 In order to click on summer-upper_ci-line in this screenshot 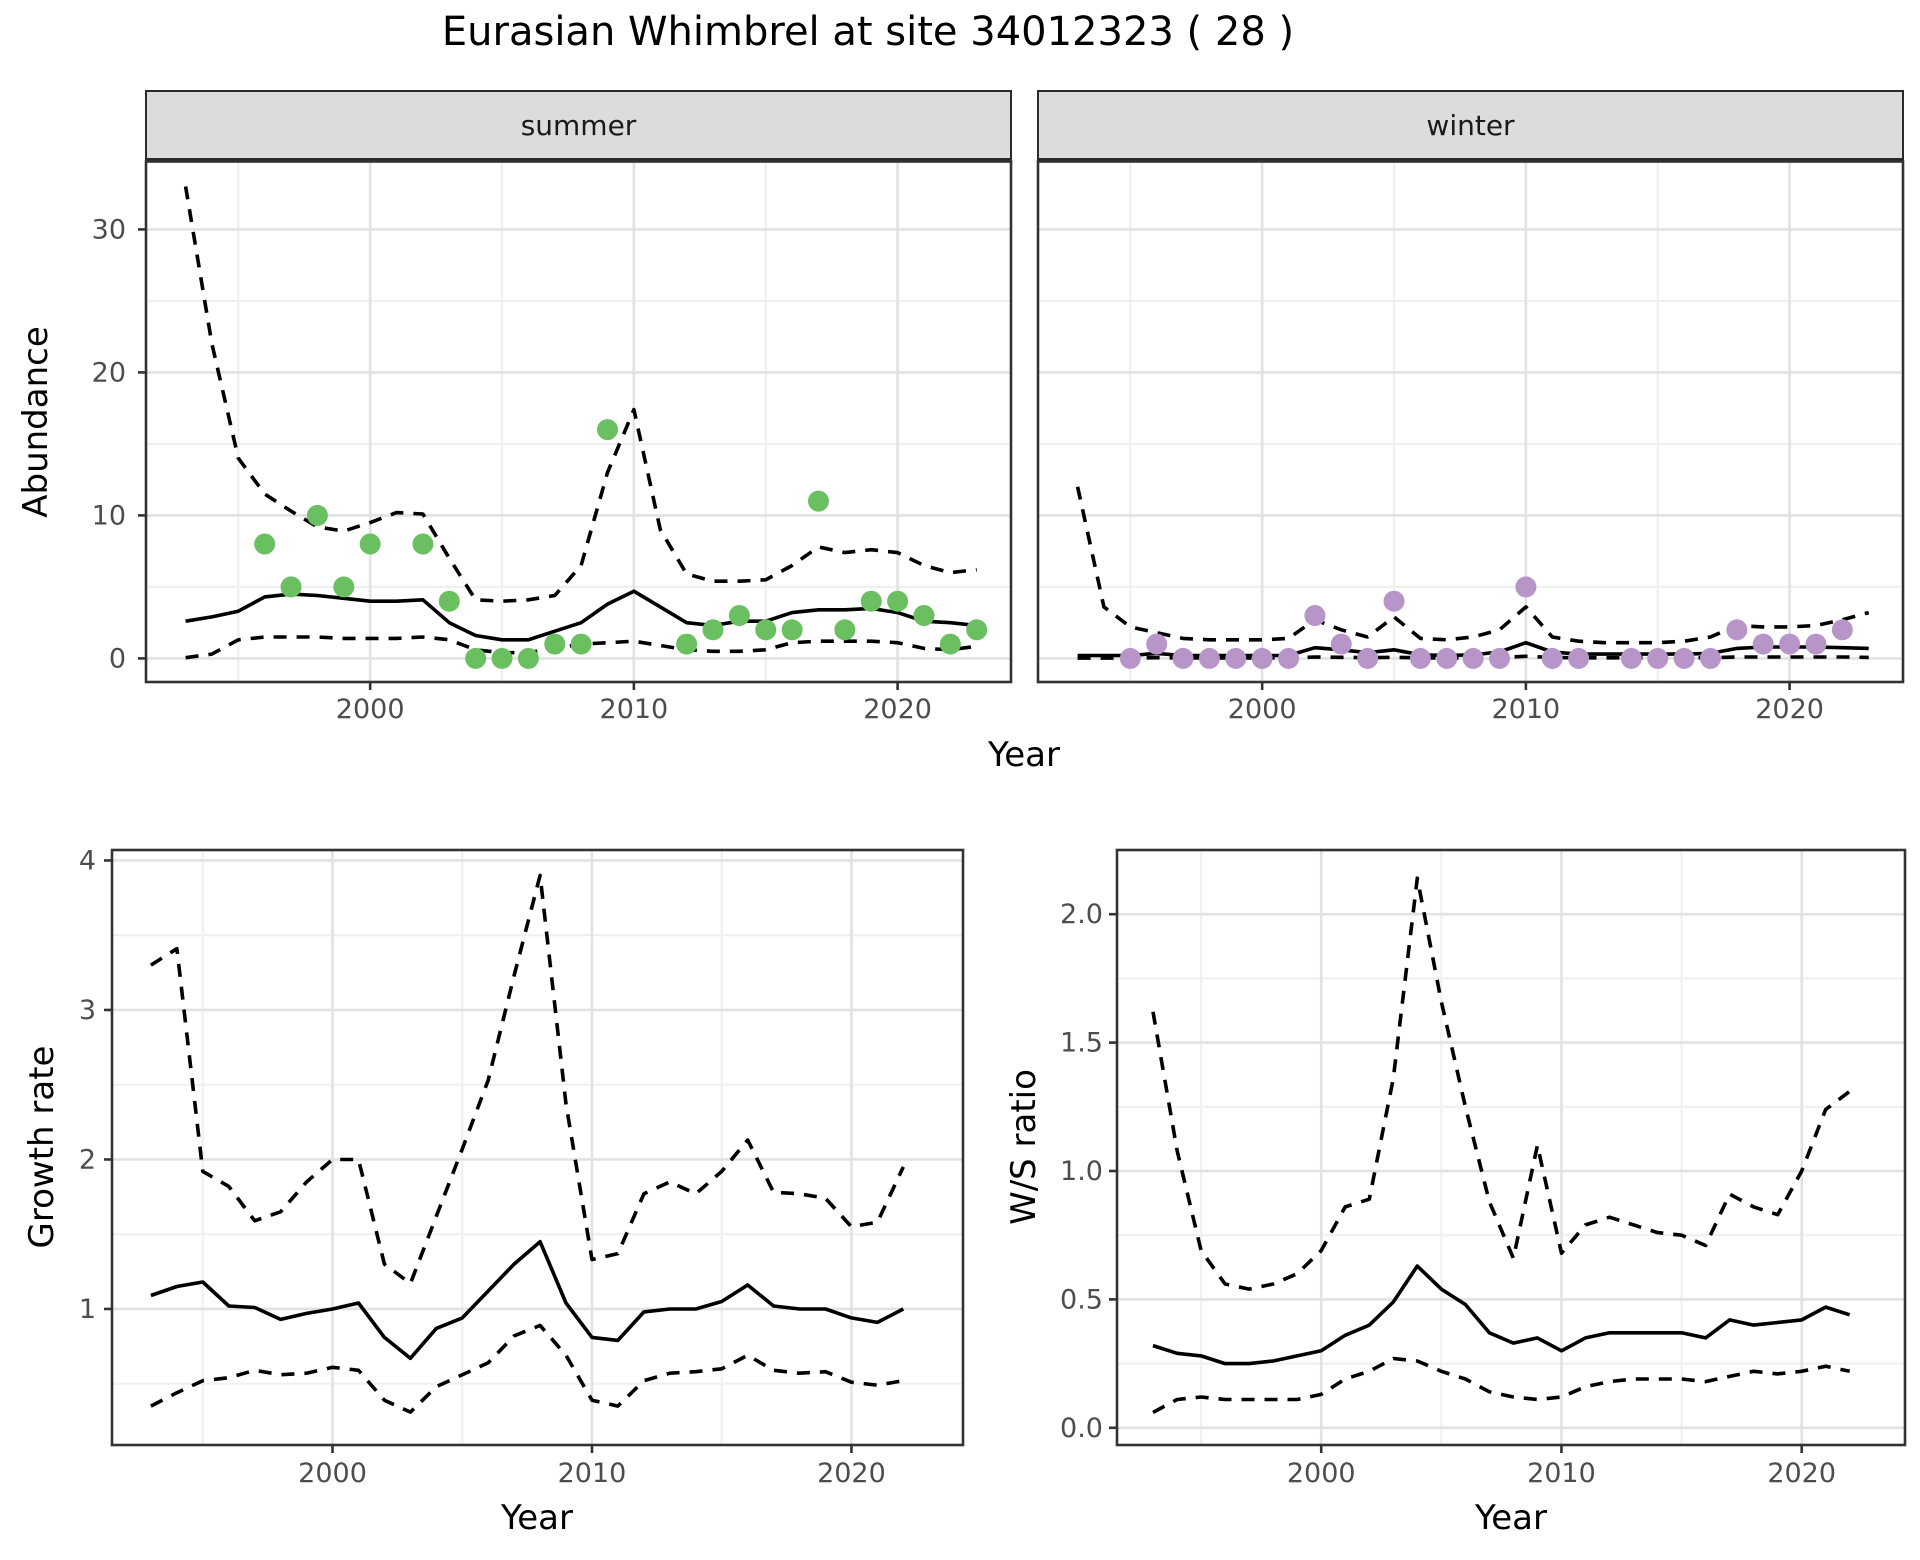, I will do `click(580, 395)`.